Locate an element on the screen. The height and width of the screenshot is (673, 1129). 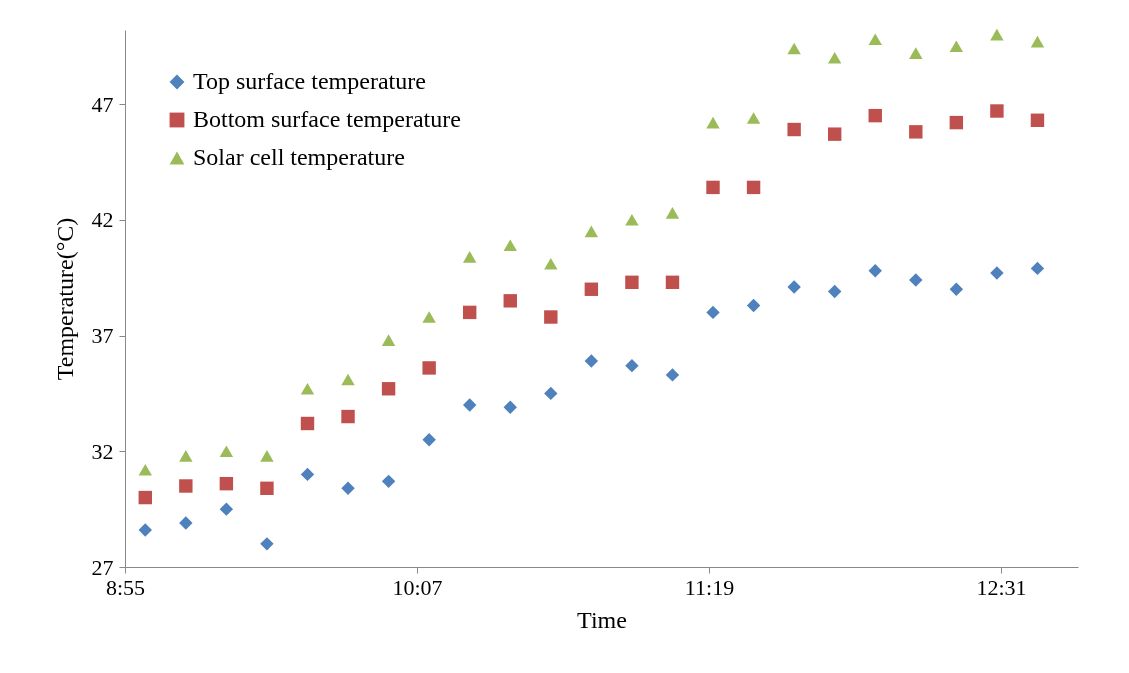
legend-label: Top surface temperature is located at coordinates (309, 81).